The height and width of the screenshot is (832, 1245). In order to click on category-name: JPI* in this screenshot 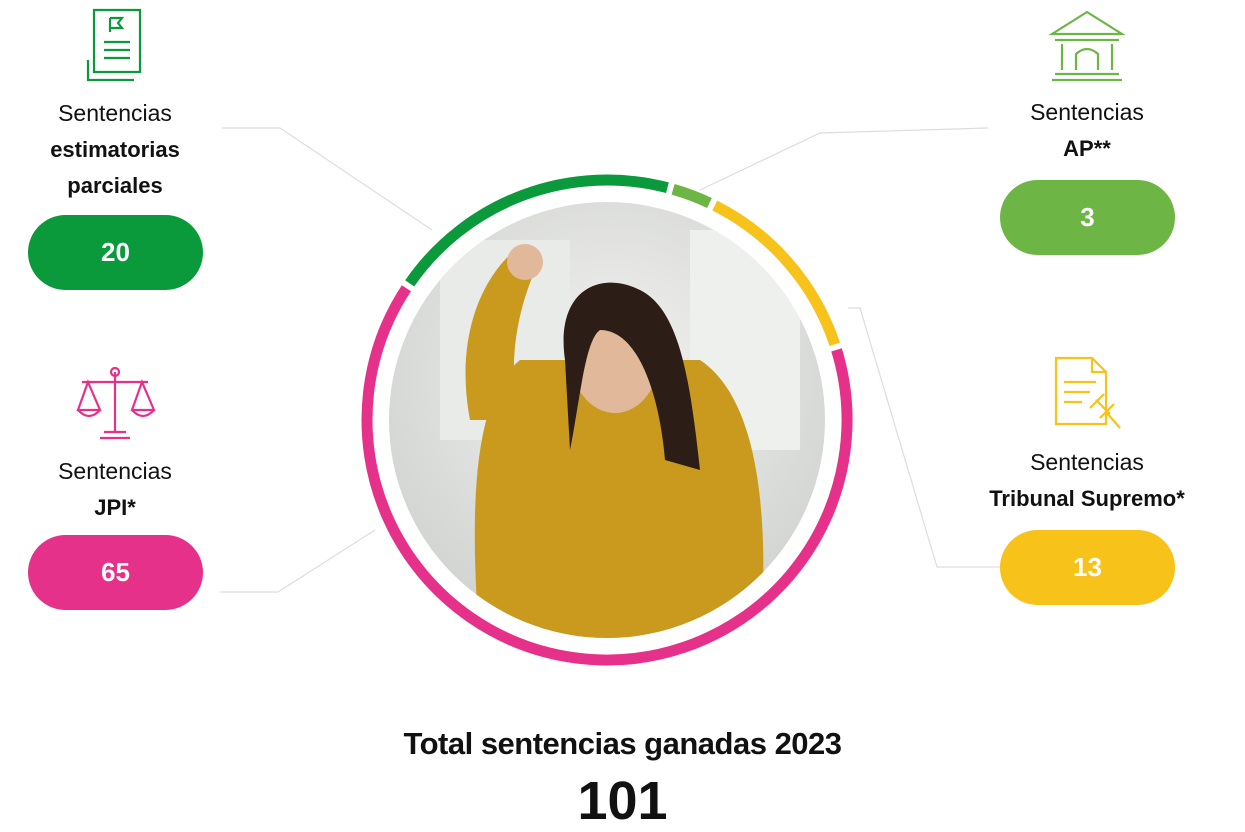, I will do `click(115, 507)`.